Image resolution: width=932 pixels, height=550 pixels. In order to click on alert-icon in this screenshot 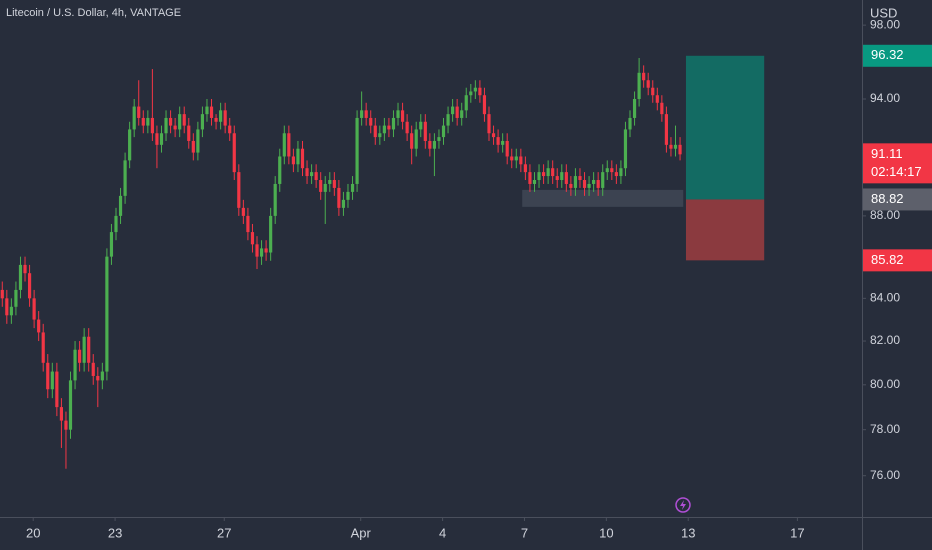, I will do `click(683, 505)`.